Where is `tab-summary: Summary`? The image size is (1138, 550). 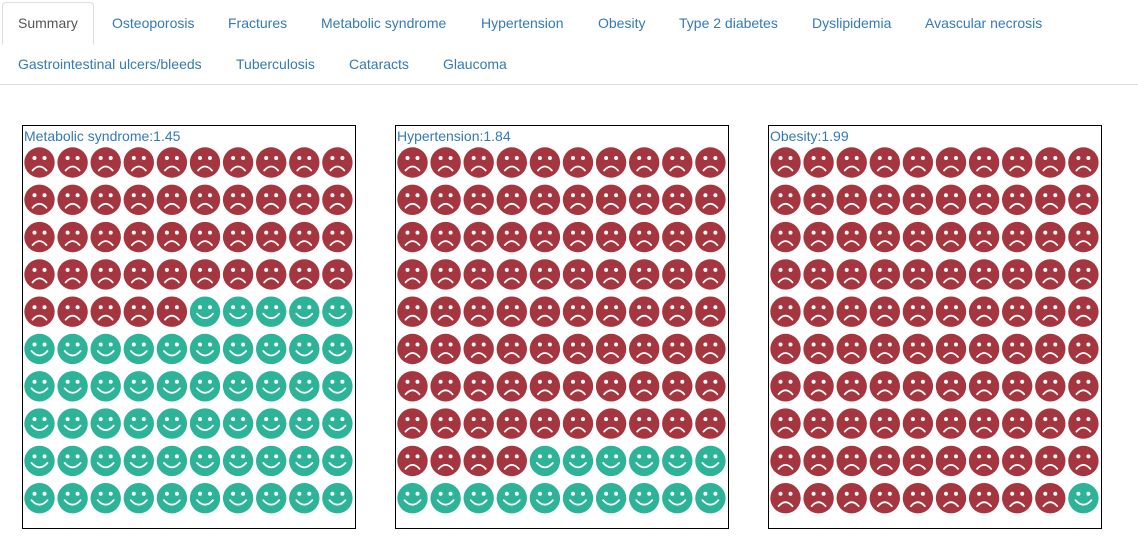 tab-summary: Summary is located at coordinates (48, 23).